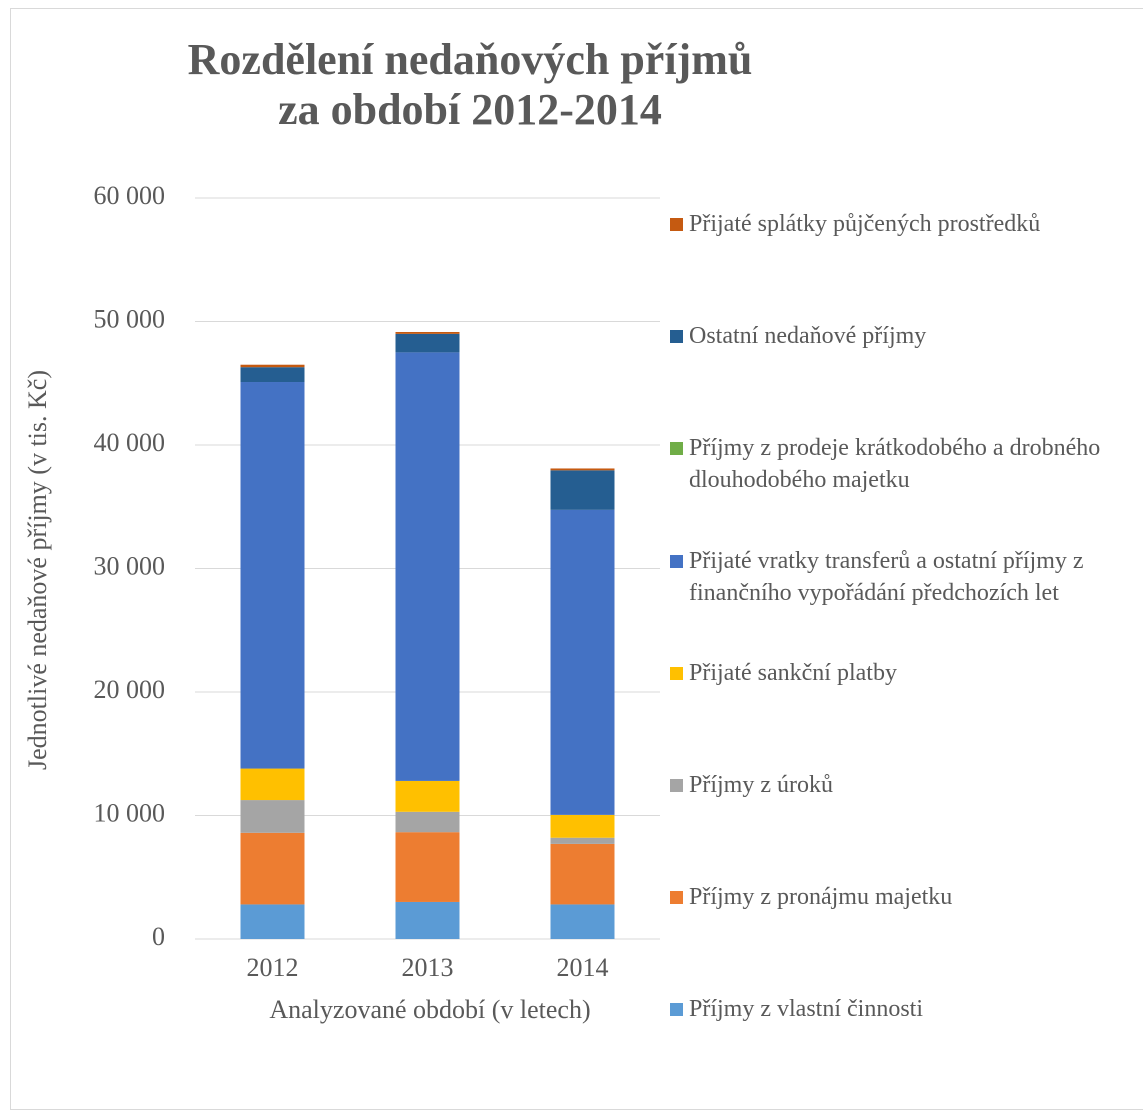  What do you see at coordinates (130, 442) in the screenshot?
I see `y-tick-label: 40 000` at bounding box center [130, 442].